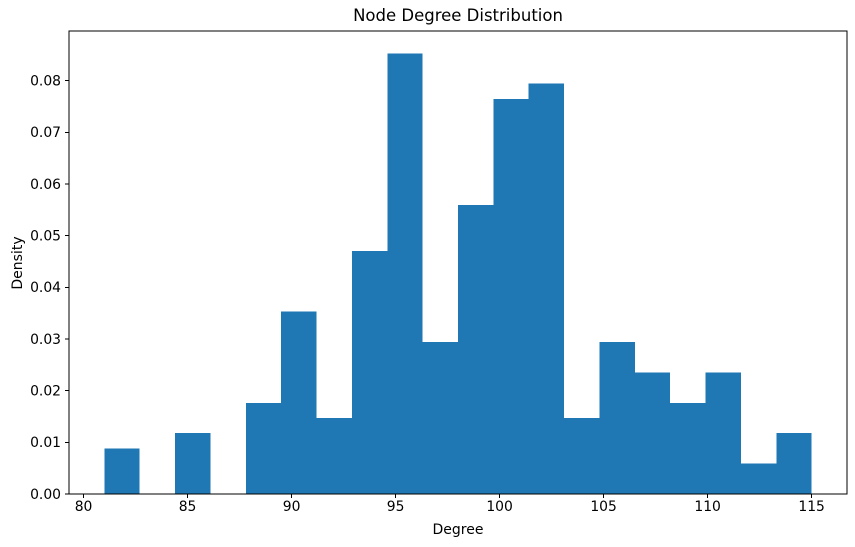 The height and width of the screenshot is (547, 855). What do you see at coordinates (45, 185) in the screenshot?
I see `y-tick-label: 0.06` at bounding box center [45, 185].